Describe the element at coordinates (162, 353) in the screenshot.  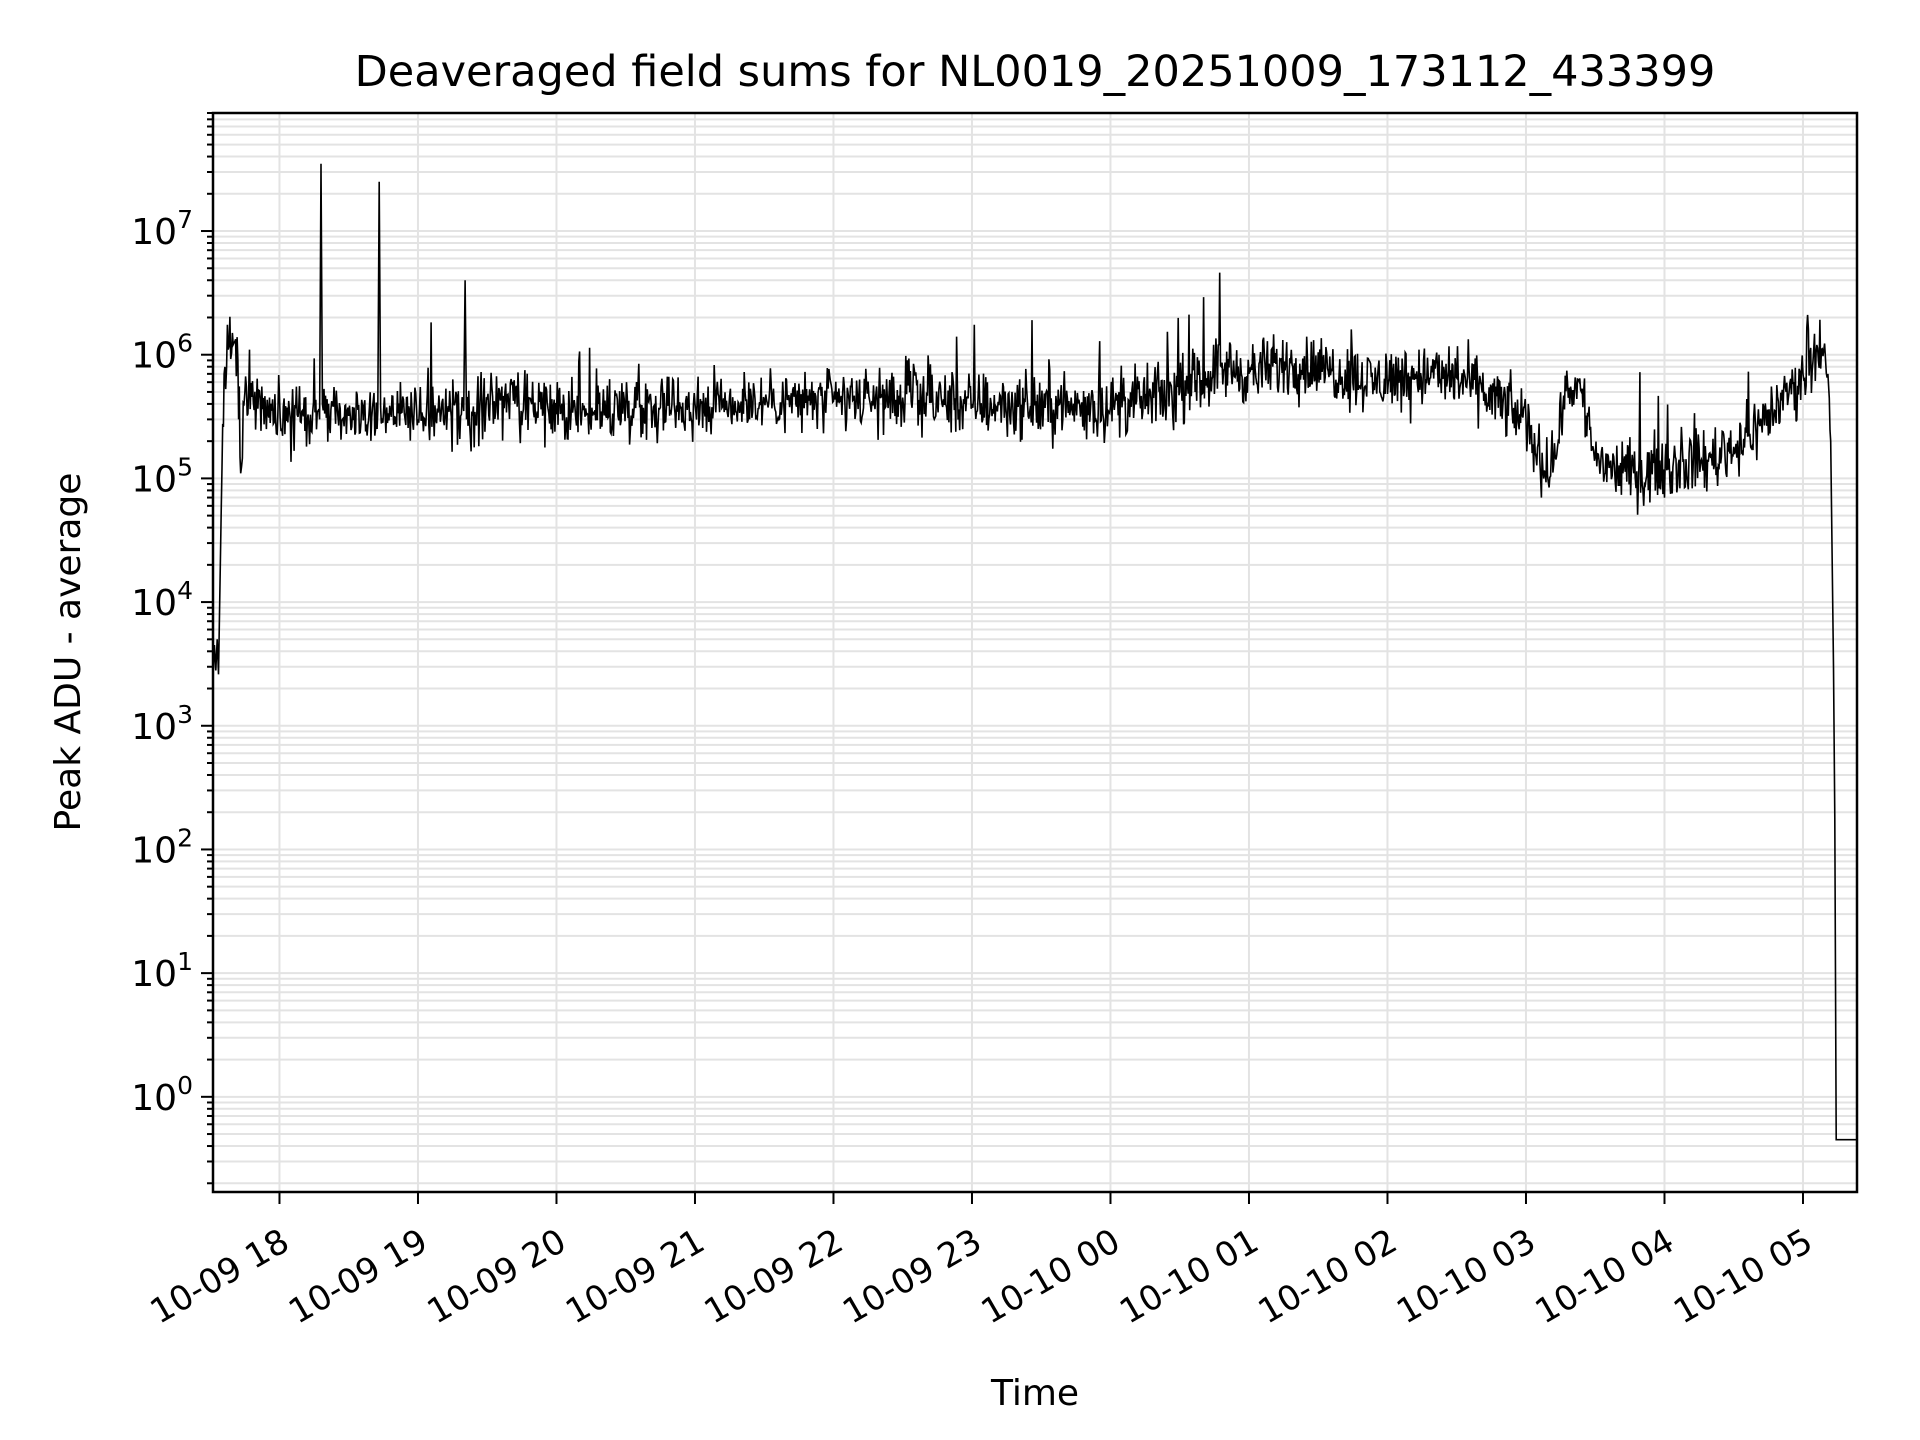
I see `y-tick-label: 10⁶` at that location.